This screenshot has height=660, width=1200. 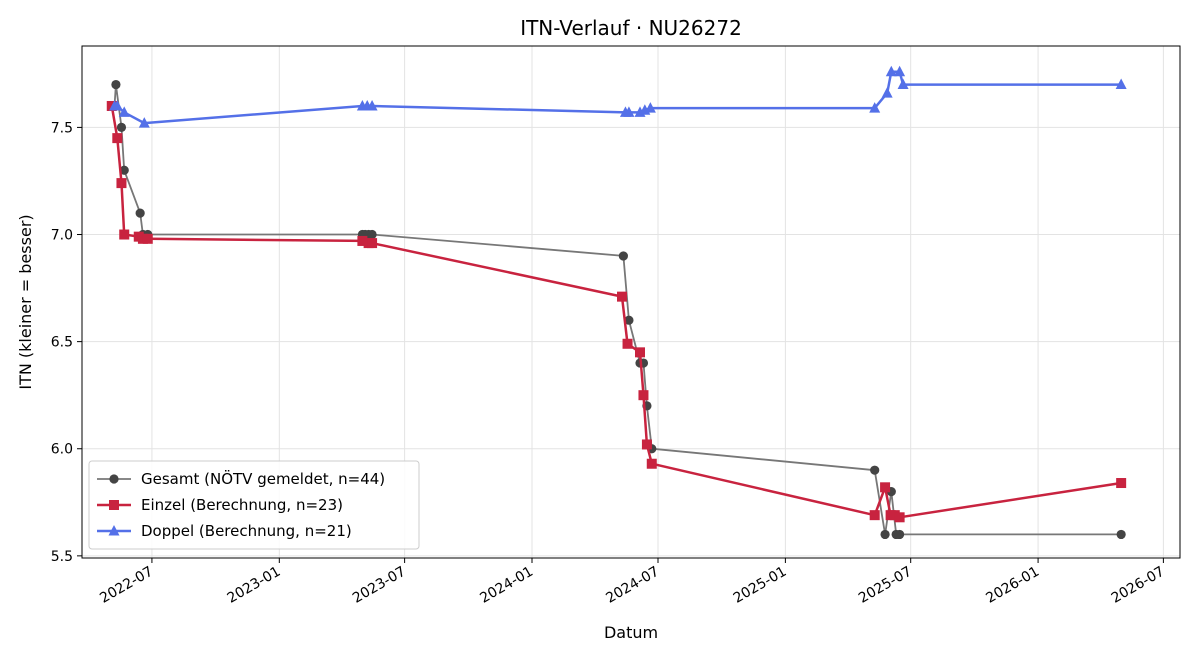 I want to click on y-tick-label: 7.5, so click(x=62, y=128).